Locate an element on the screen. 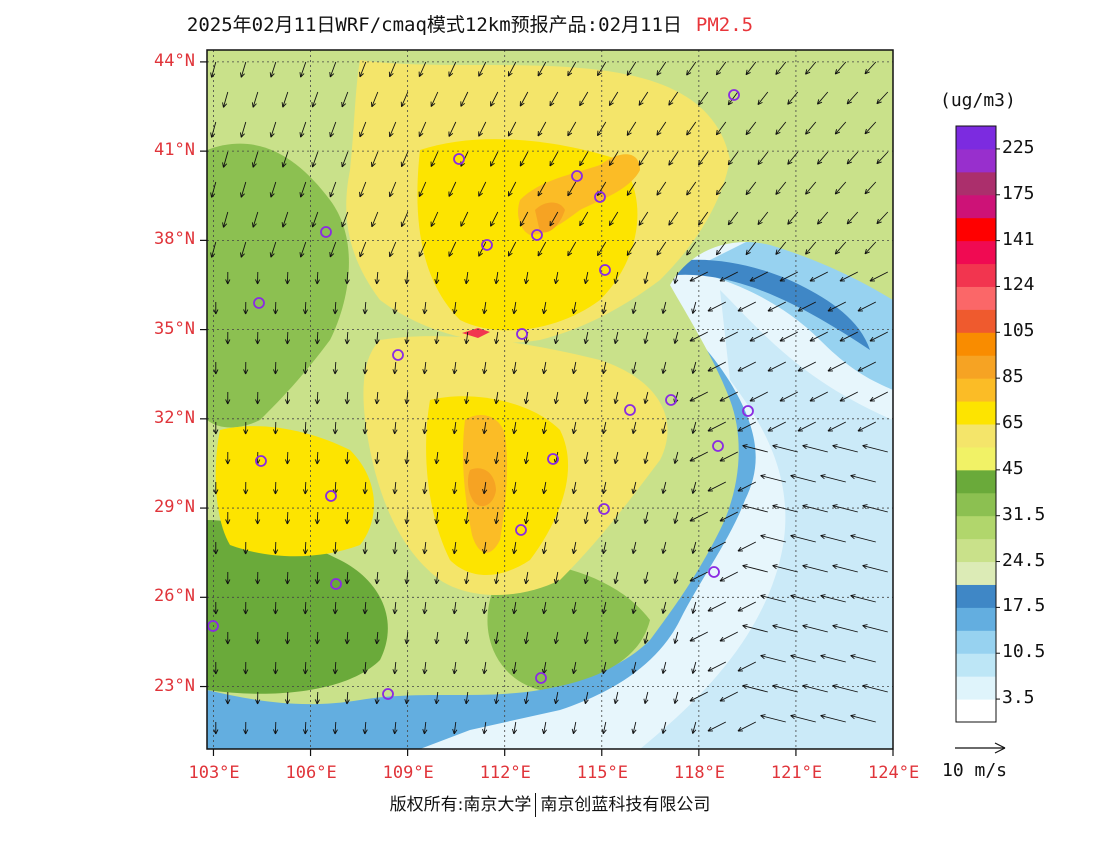 This screenshot has height=850, width=1100. copyright-company: 南京创蓝科技有限公司 is located at coordinates (625, 805).